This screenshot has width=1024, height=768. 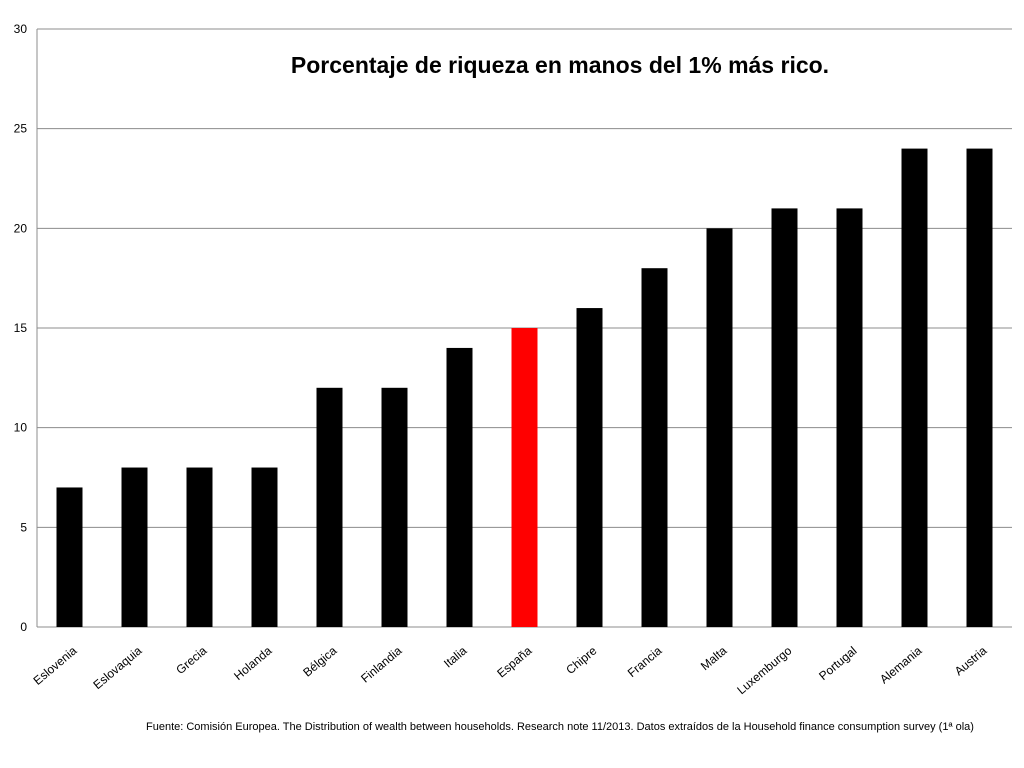 I want to click on bar-holanda, so click(x=264, y=547).